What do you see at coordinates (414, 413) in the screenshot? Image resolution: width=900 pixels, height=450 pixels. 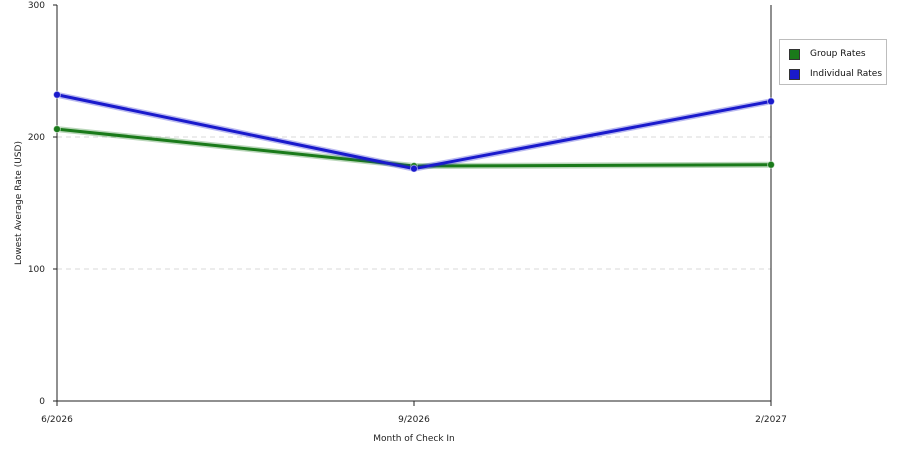 I see `x-ticks: 6/2026 9/2026 2/2027` at bounding box center [414, 413].